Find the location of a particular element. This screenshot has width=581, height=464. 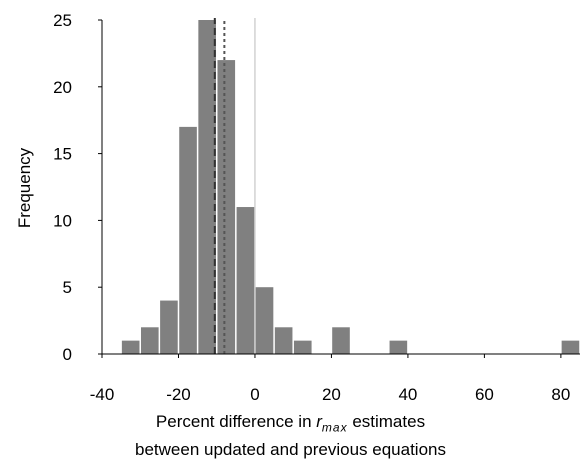

y-tick-label: 5 is located at coordinates (67, 287).